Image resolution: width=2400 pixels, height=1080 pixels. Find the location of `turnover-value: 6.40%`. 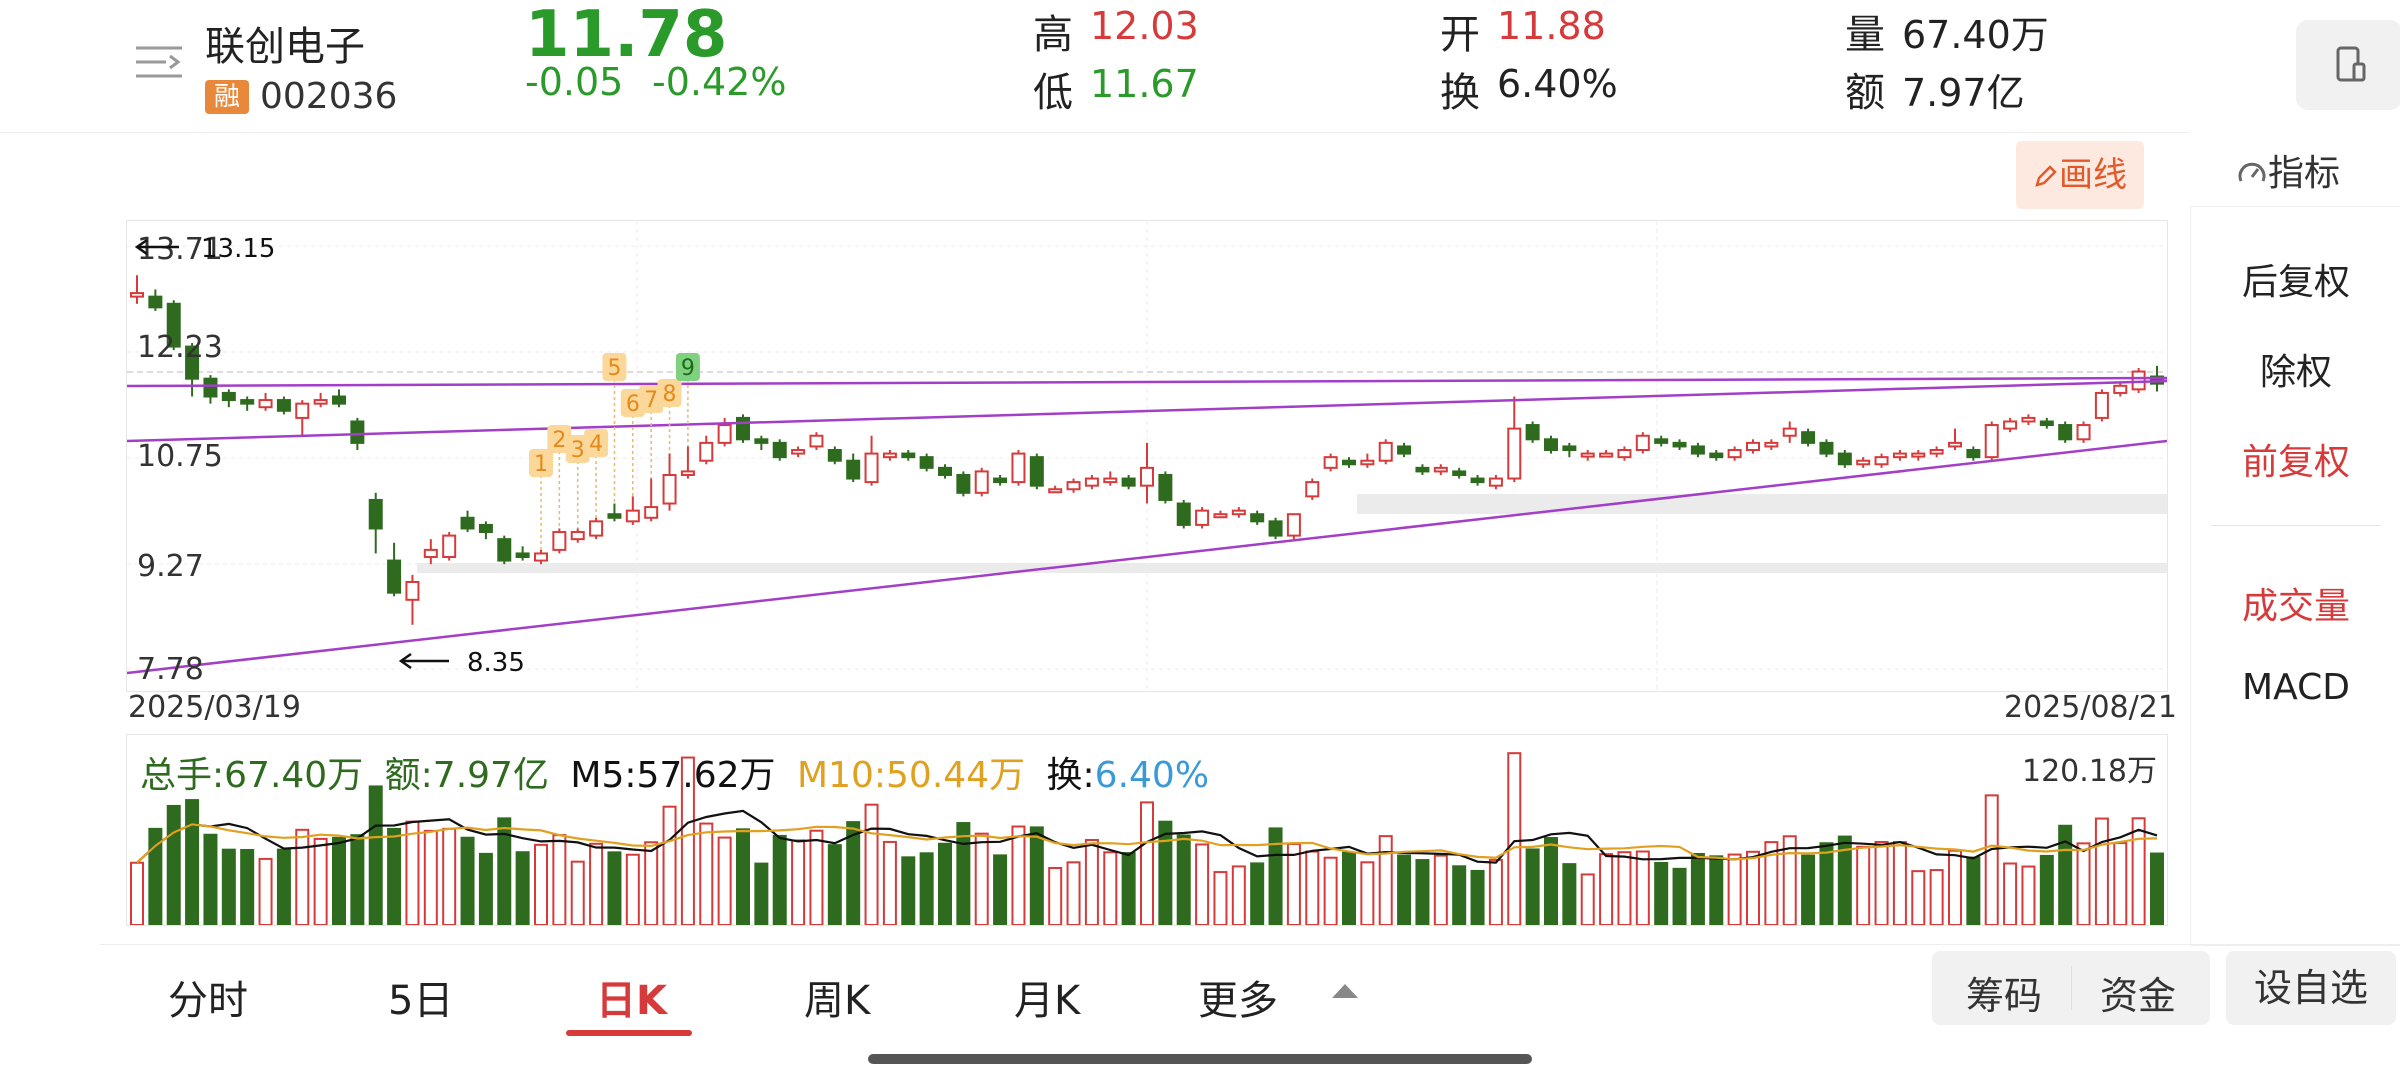

turnover-value: 6.40% is located at coordinates (1557, 84).